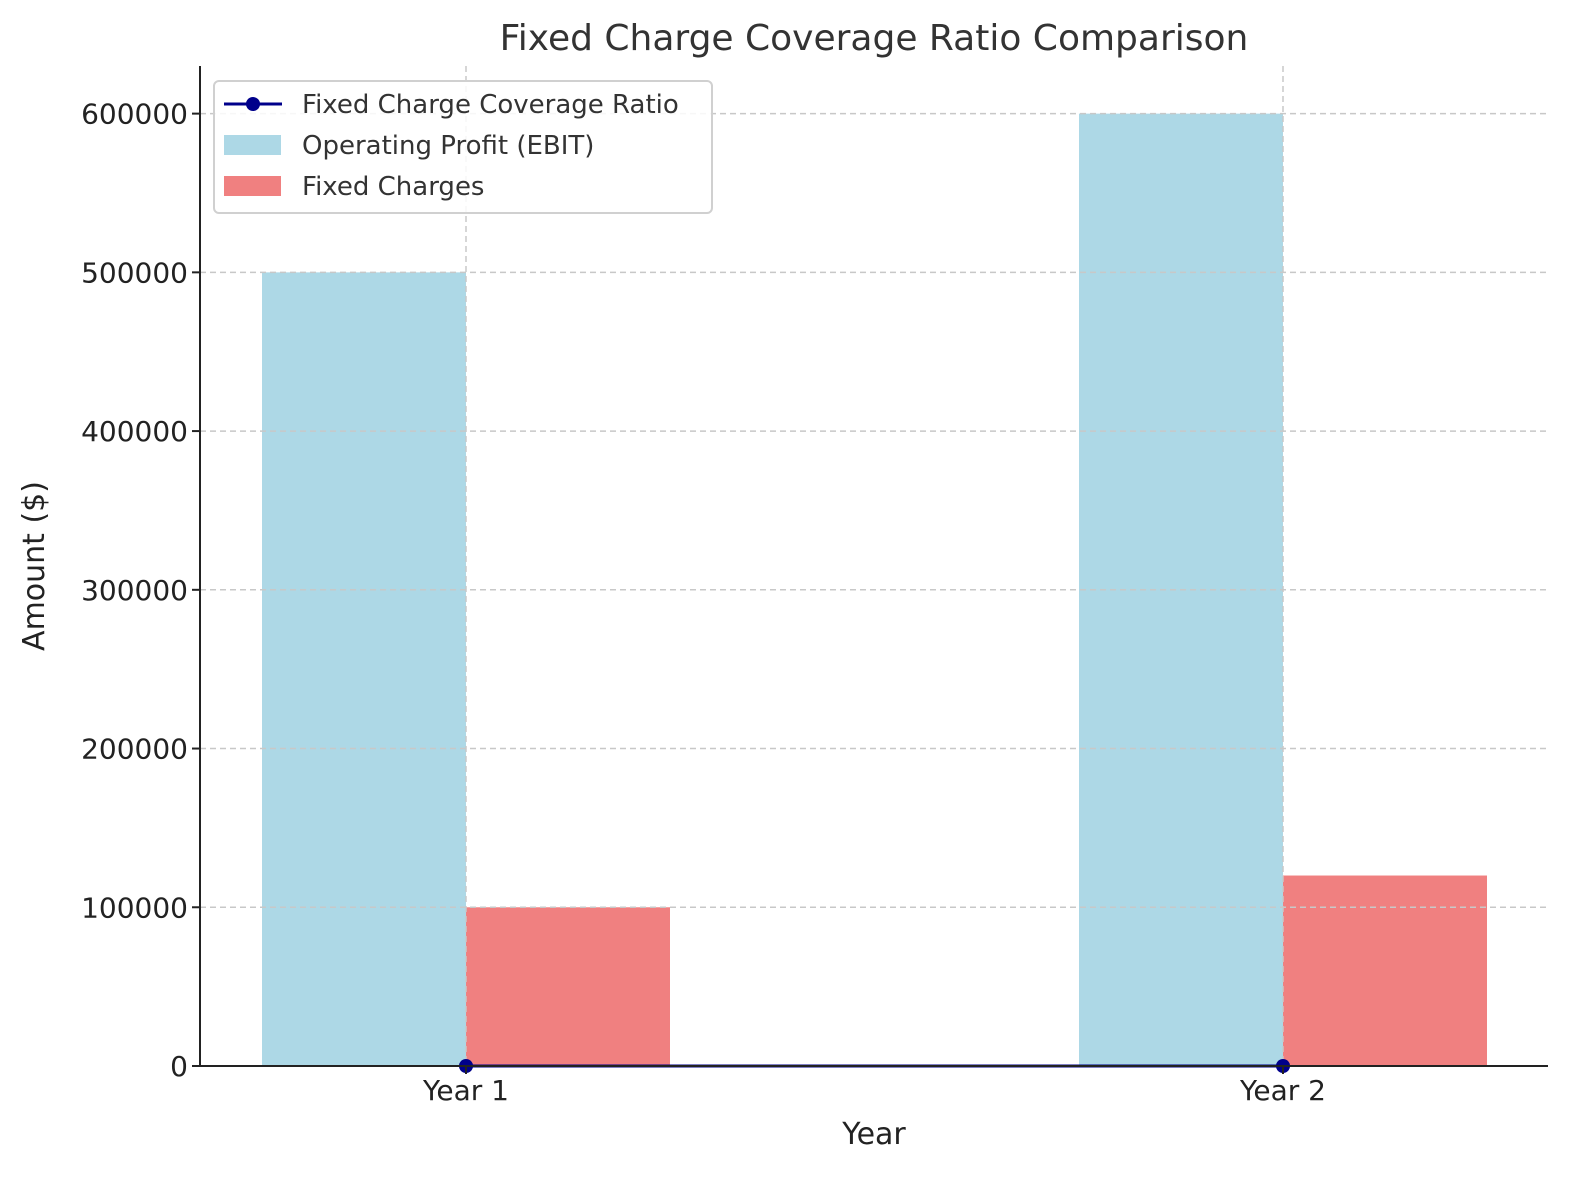 This screenshot has width=1580, height=1180. Describe the element at coordinates (134, 114) in the screenshot. I see `y-tick-label: 600000` at that location.